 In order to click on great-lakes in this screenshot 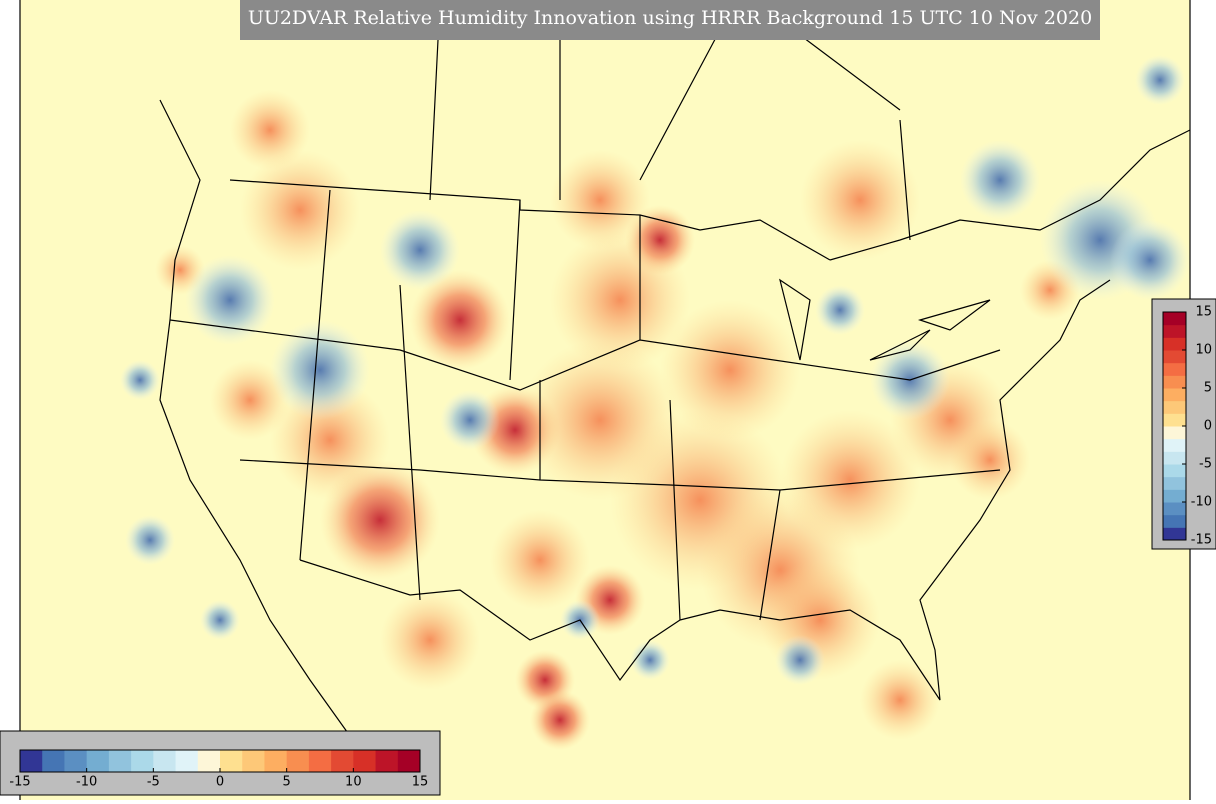, I will do `click(885, 319)`.